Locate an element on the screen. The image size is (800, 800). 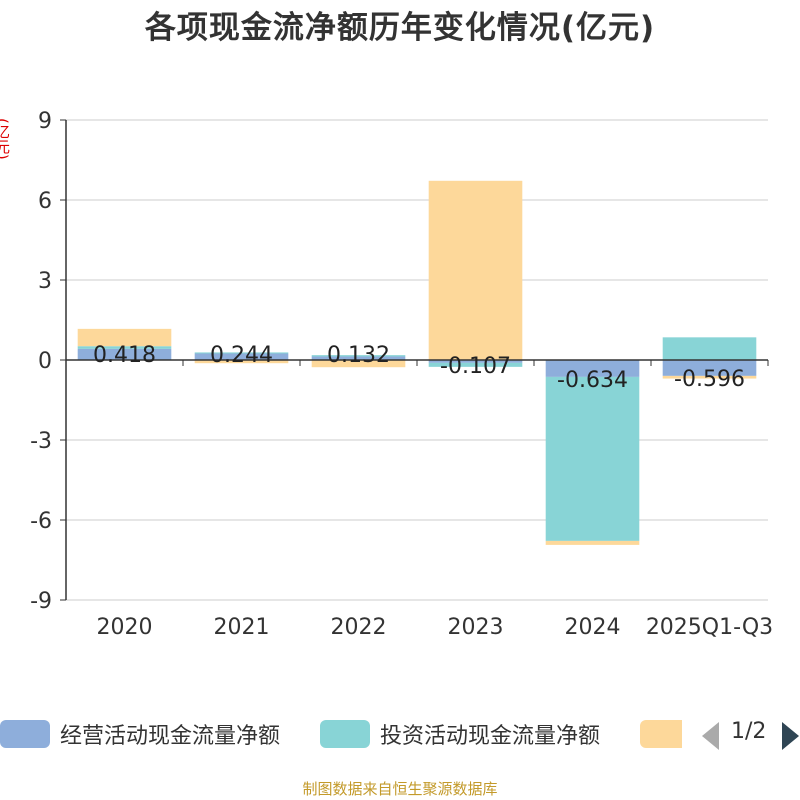
y-axis-unit-label: (亿元) is located at coordinates (5, 139).